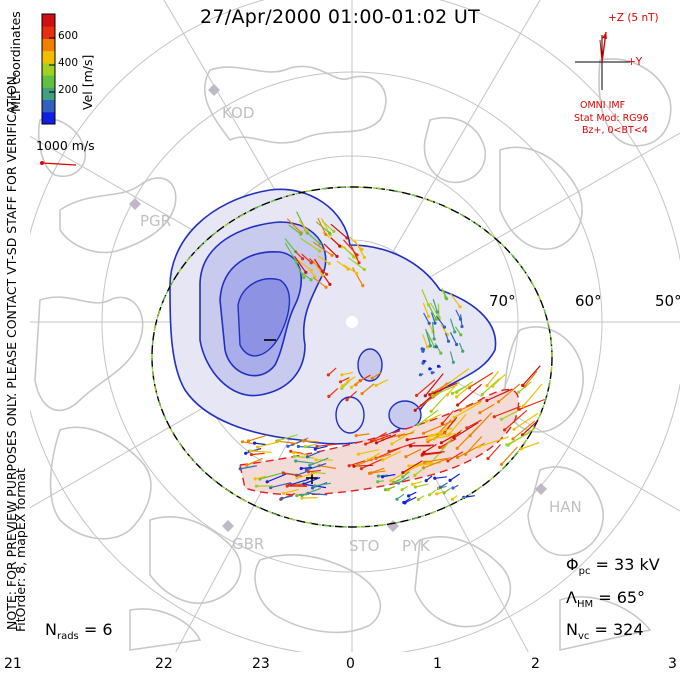 Image resolution: width=680 pixels, height=674 pixels. I want to click on stat-phi-pc: Φpc = 33 kV, so click(613, 566).